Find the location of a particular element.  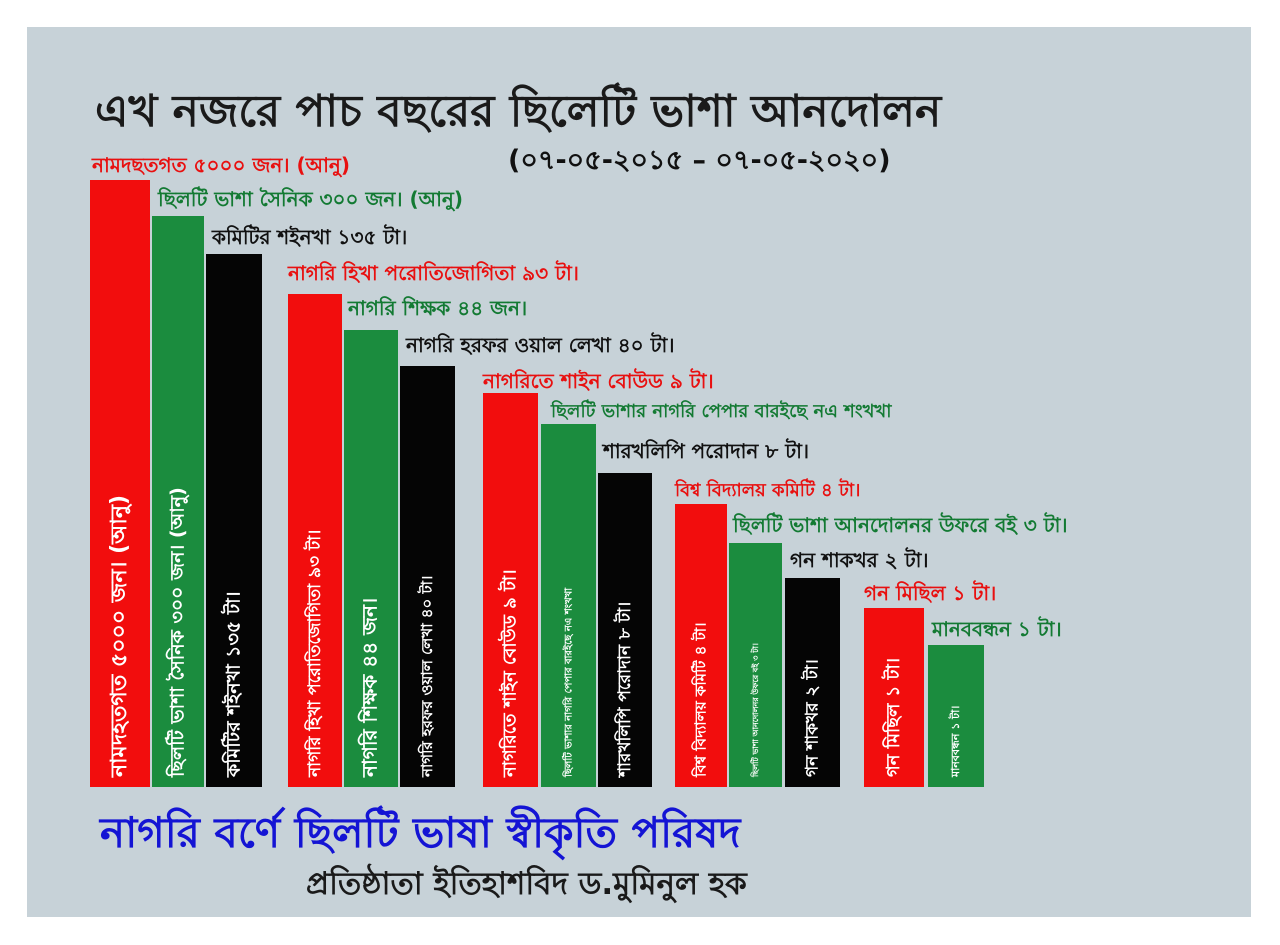

bar-inner-label-12: গন শাকখর ২ টা। is located at coordinates (812, 718).